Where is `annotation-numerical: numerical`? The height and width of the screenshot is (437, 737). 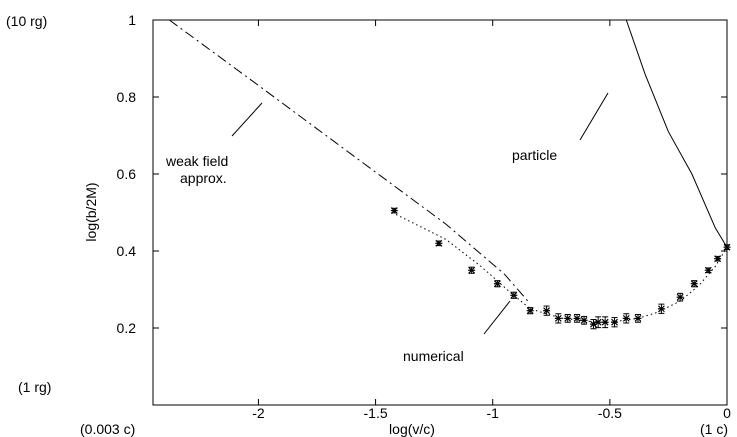
annotation-numerical: numerical is located at coordinates (433, 356).